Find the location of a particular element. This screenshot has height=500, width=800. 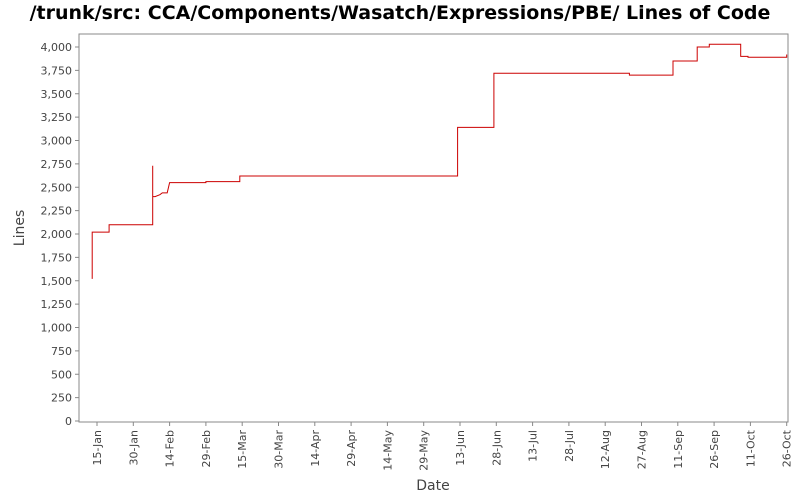

x-tick-label: 27-Aug is located at coordinates (642, 449).